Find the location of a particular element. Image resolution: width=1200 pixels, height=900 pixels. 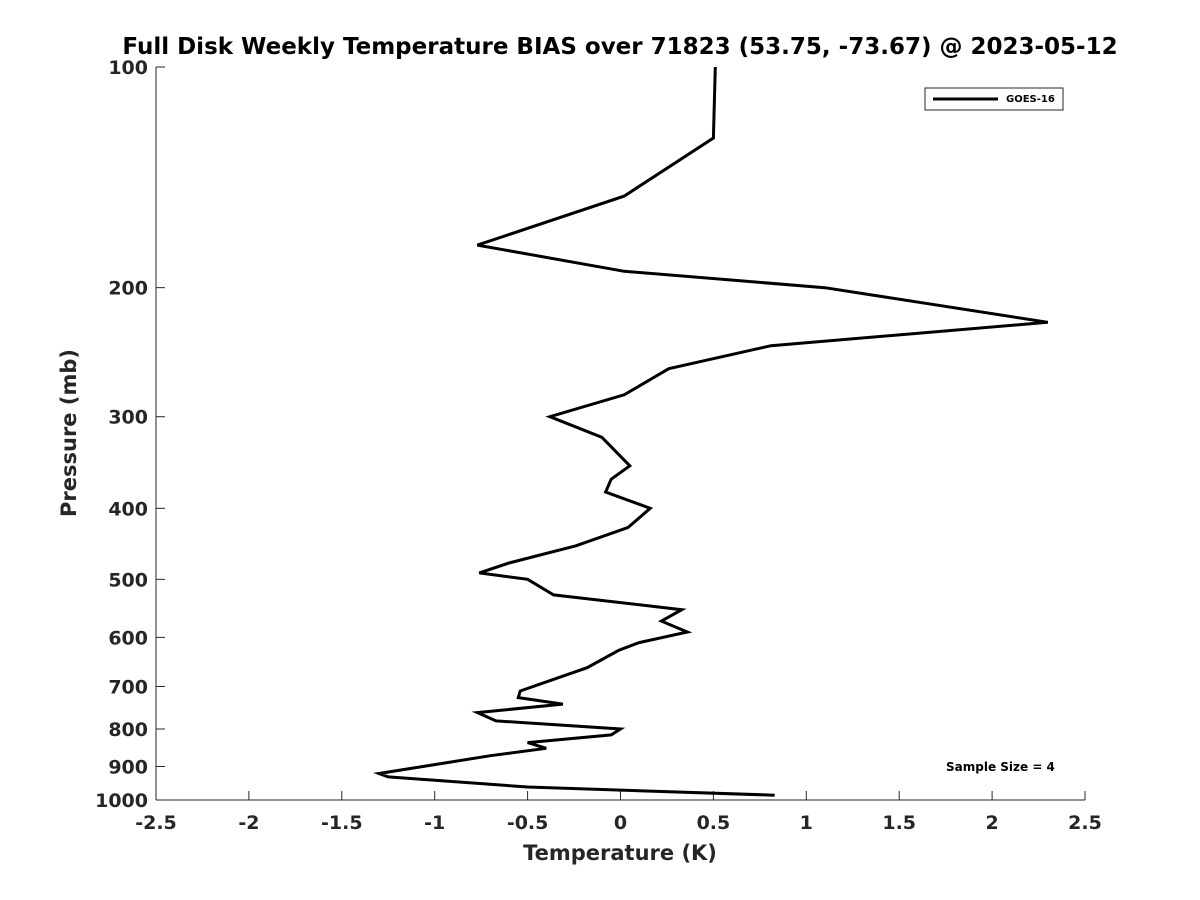

x-tick-label: -1 is located at coordinates (434, 823).